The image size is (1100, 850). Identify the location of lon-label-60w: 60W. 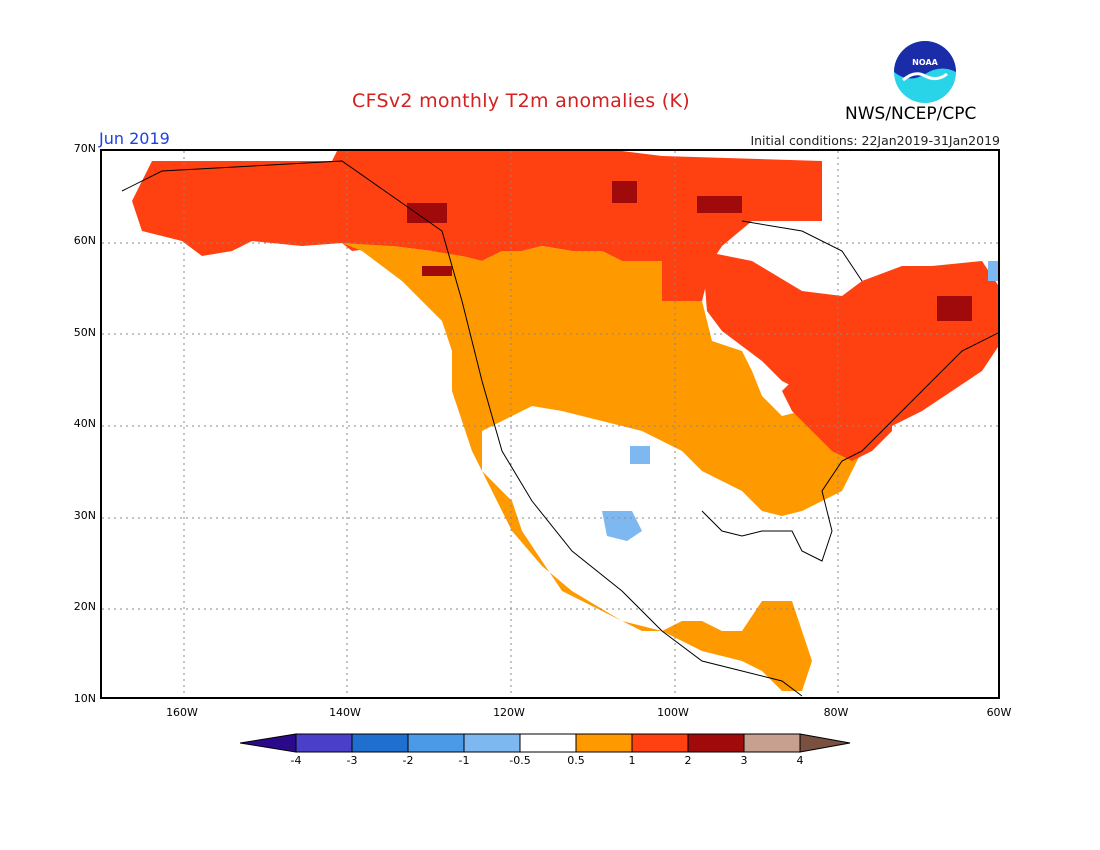
(999, 712).